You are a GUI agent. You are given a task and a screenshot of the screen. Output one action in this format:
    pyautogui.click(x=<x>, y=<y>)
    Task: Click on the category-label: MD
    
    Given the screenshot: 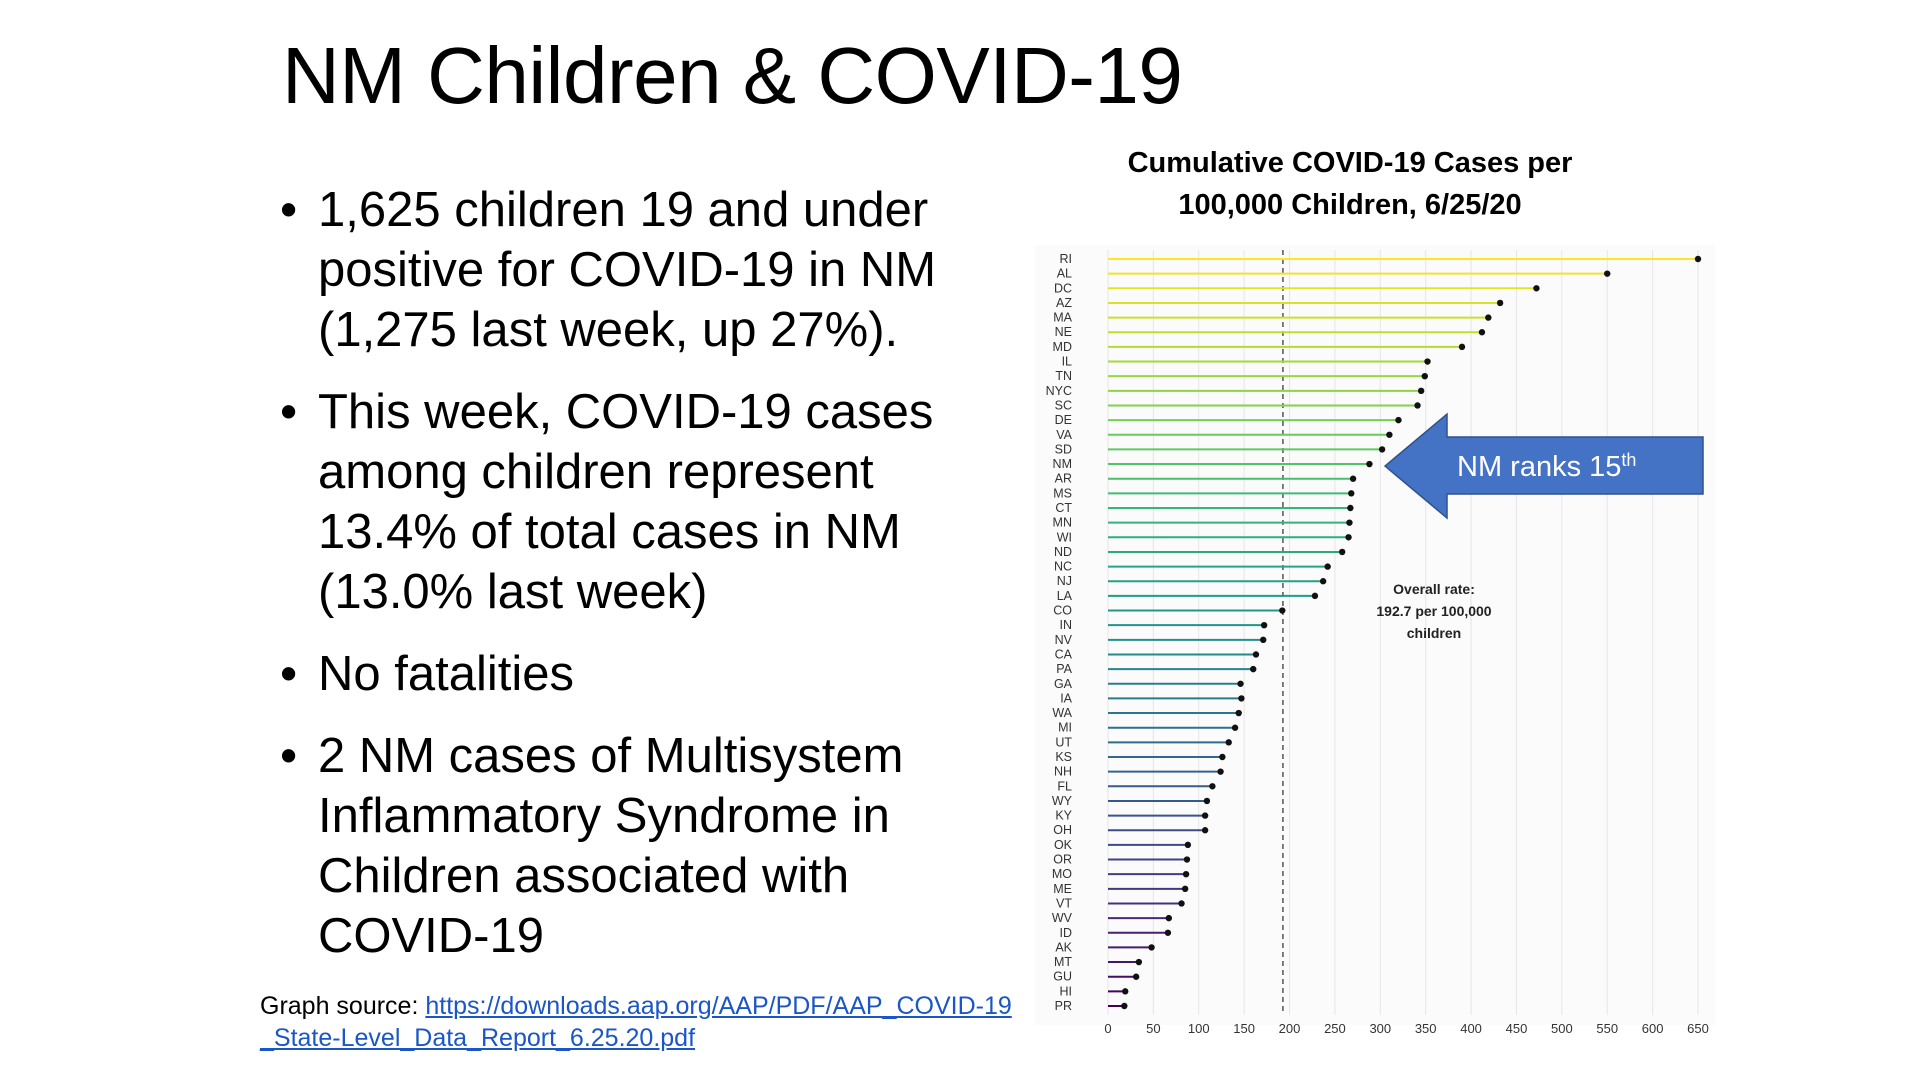 What is the action you would take?
    pyautogui.click(x=1062, y=347)
    